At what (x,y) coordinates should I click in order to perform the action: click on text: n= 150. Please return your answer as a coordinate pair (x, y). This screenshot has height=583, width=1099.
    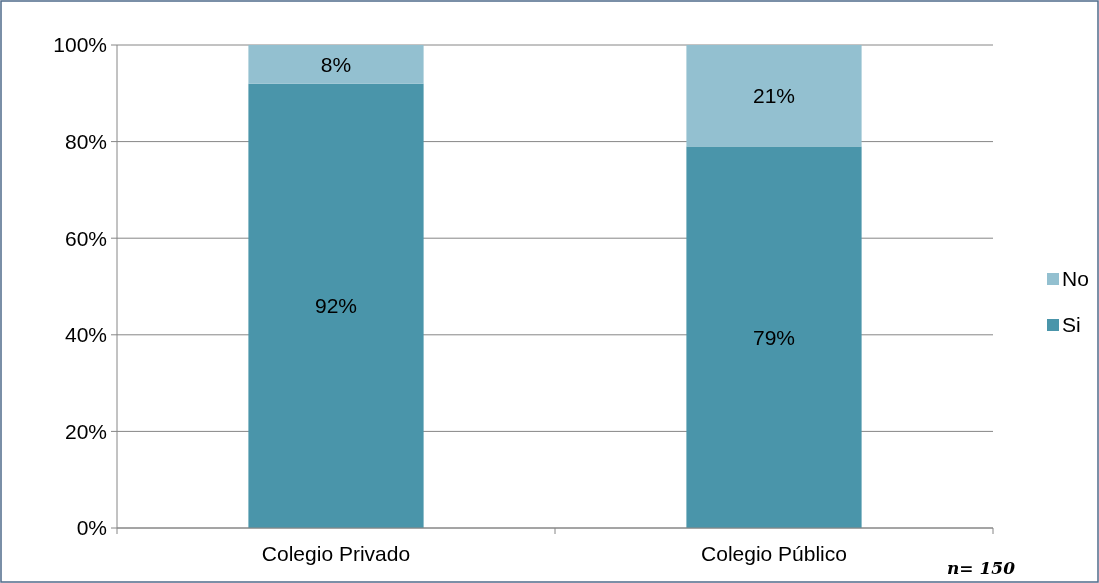
    Looking at the image, I should click on (981, 568).